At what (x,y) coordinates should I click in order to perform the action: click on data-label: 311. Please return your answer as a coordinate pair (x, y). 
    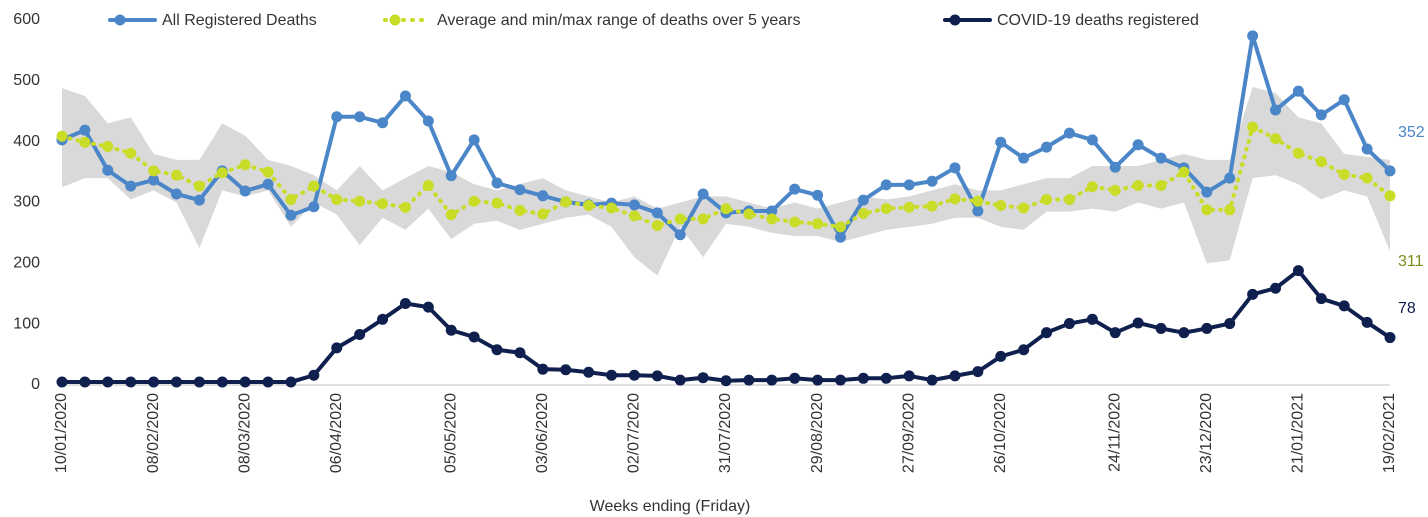
    Looking at the image, I should click on (1411, 261).